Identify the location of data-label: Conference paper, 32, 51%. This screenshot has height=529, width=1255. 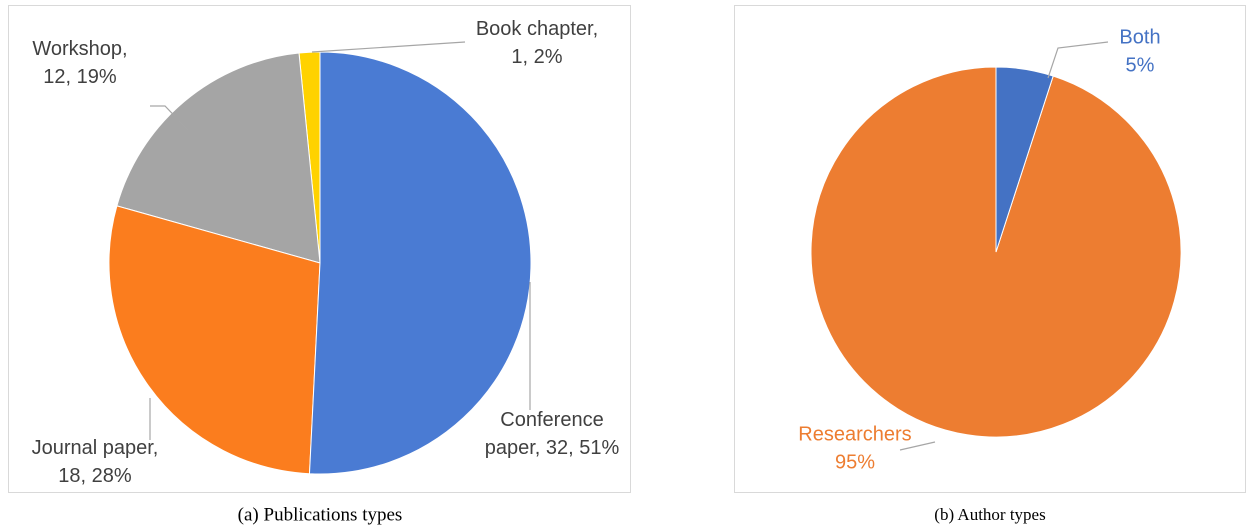
(552, 434).